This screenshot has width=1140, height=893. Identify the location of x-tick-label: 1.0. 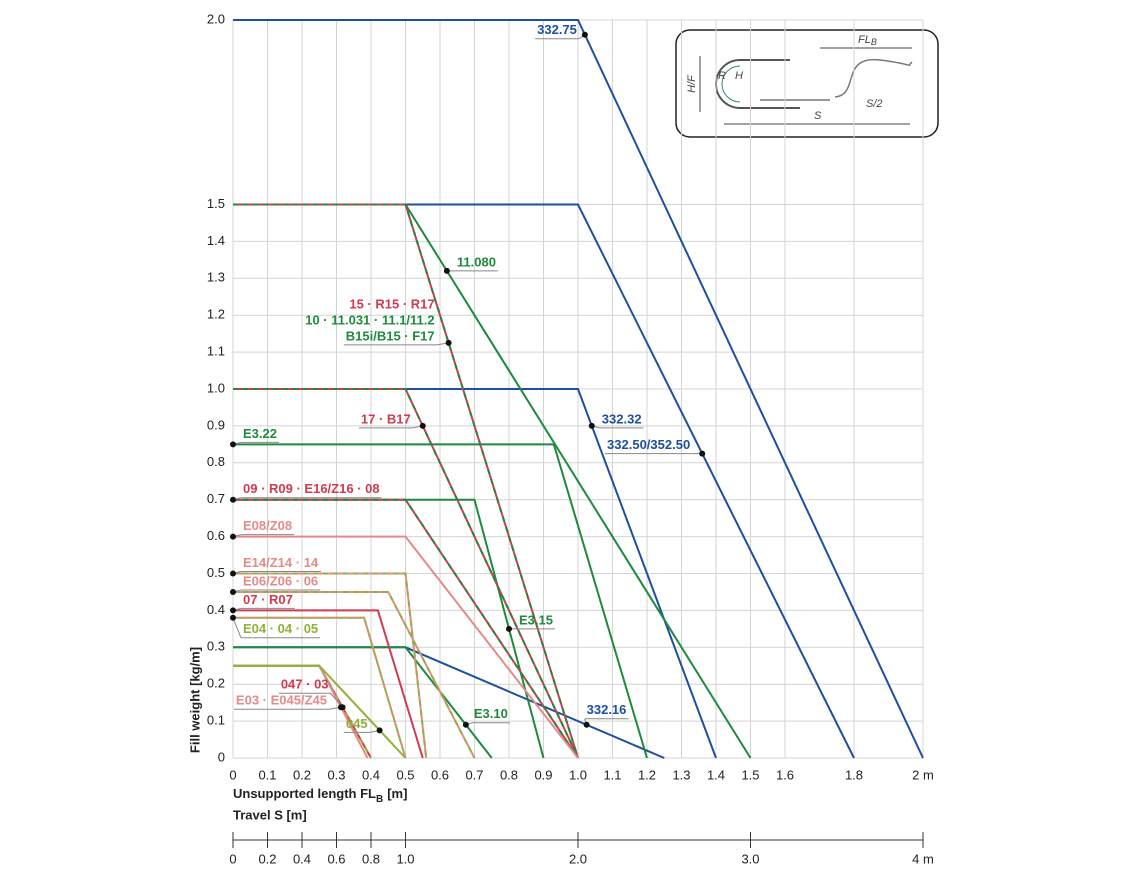
(578, 774).